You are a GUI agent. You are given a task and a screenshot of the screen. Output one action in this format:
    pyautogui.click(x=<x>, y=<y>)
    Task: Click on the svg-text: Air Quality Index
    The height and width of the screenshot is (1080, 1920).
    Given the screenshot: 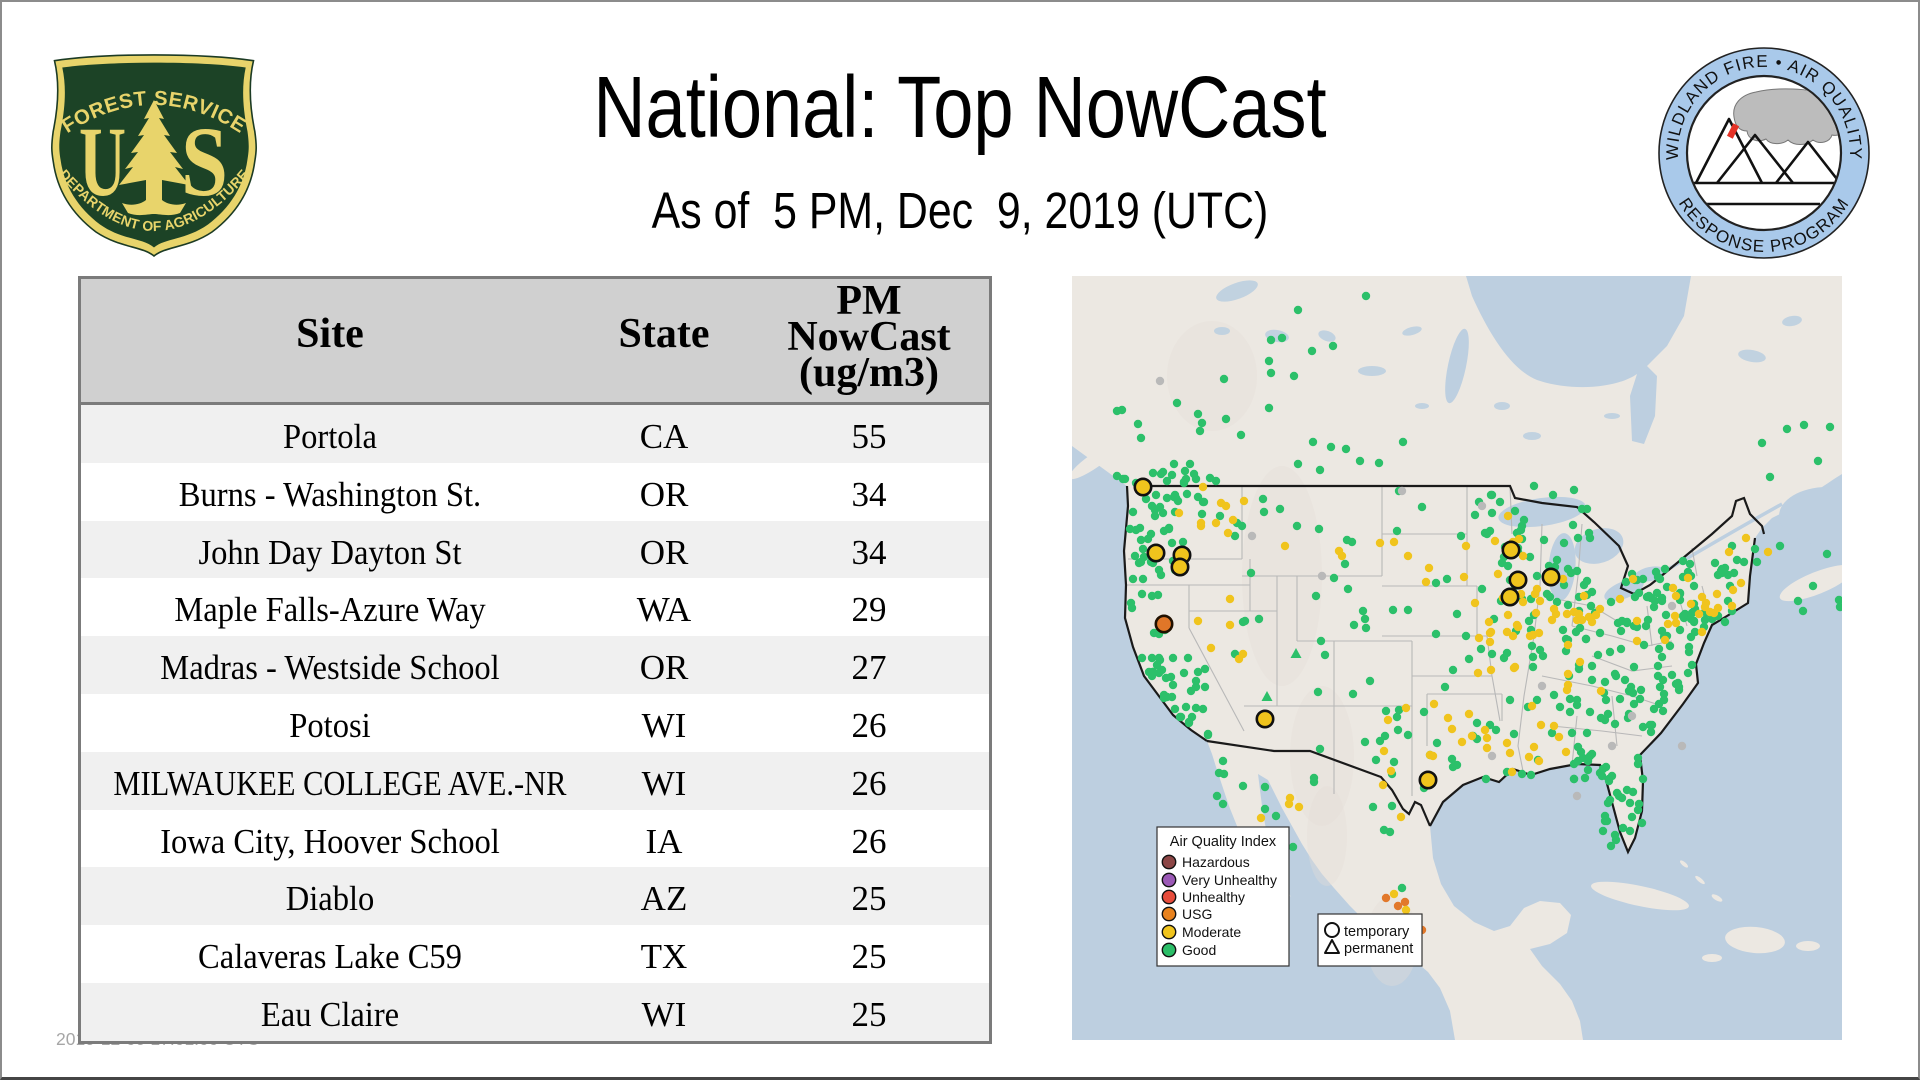 What is the action you would take?
    pyautogui.click(x=1223, y=842)
    